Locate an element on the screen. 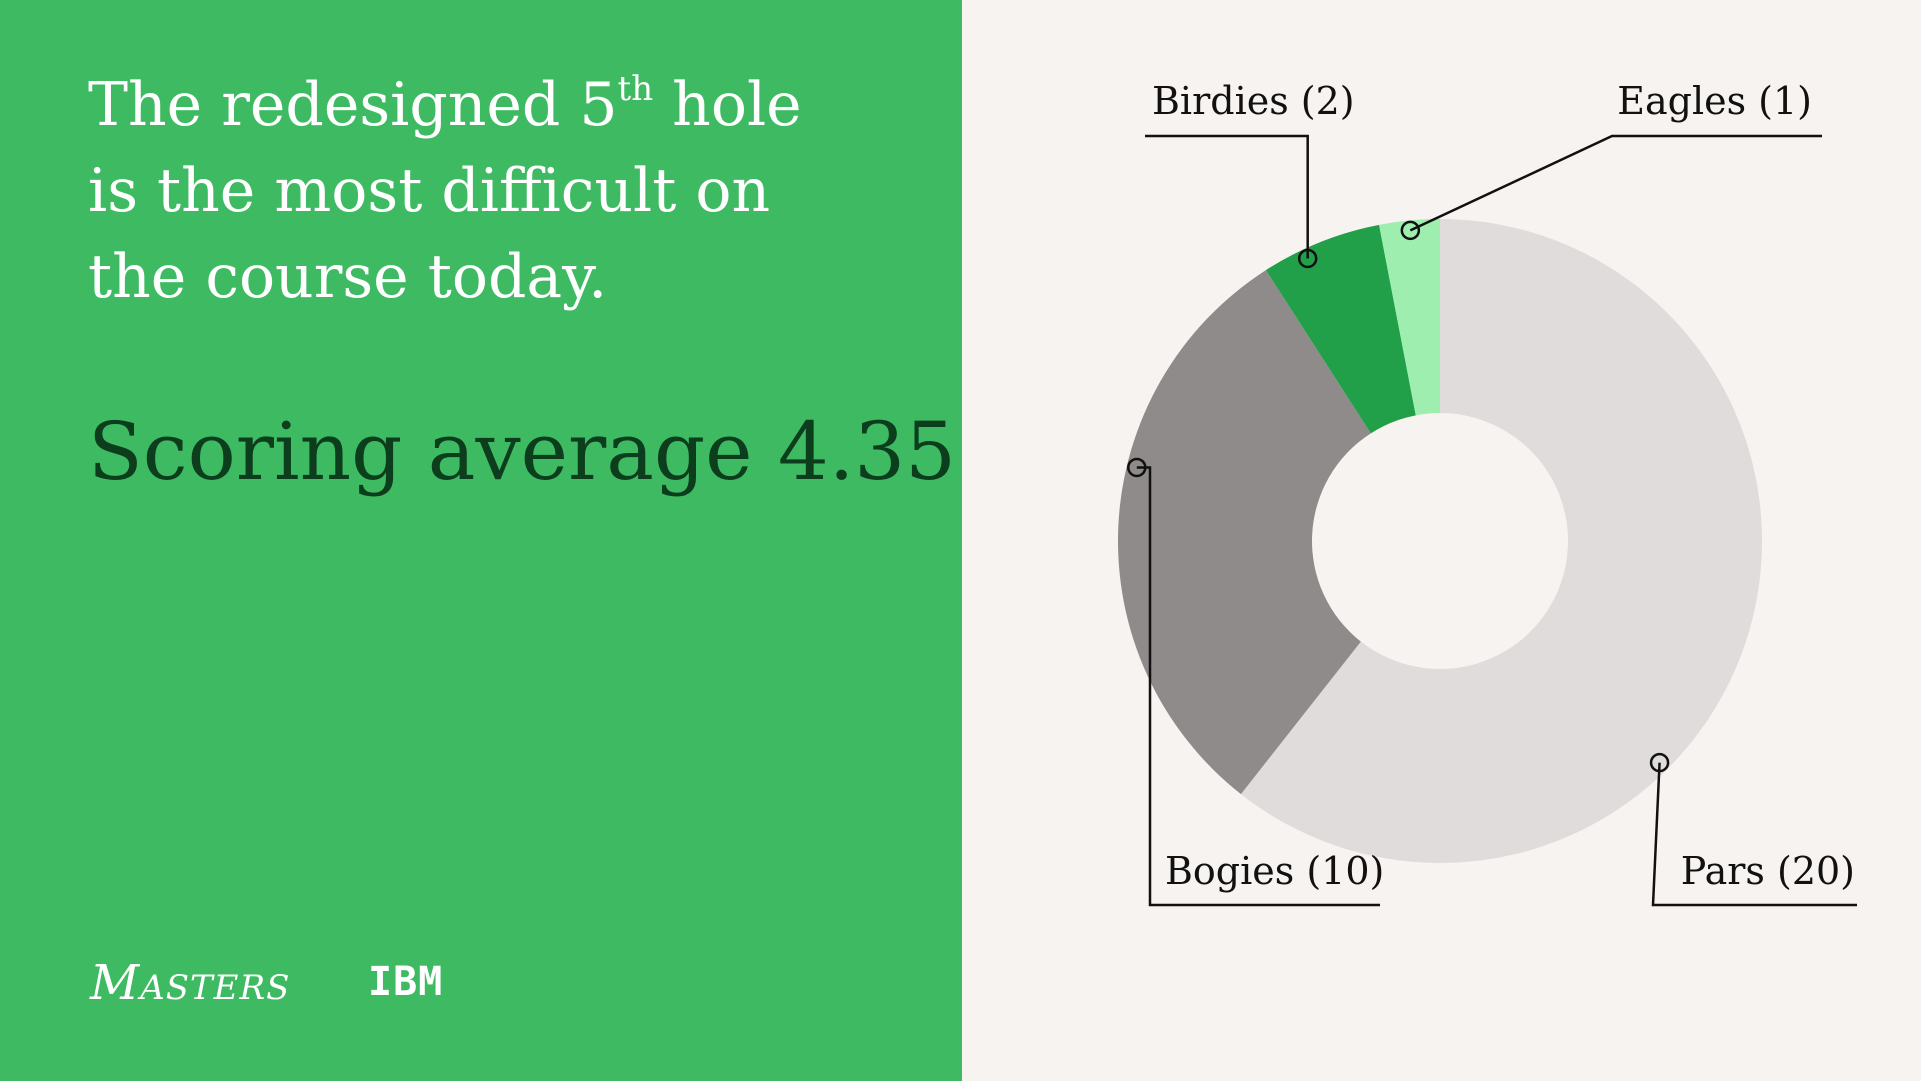 The height and width of the screenshot is (1081, 1921). headline-line-2: is the most difficult on is located at coordinates (429, 191).